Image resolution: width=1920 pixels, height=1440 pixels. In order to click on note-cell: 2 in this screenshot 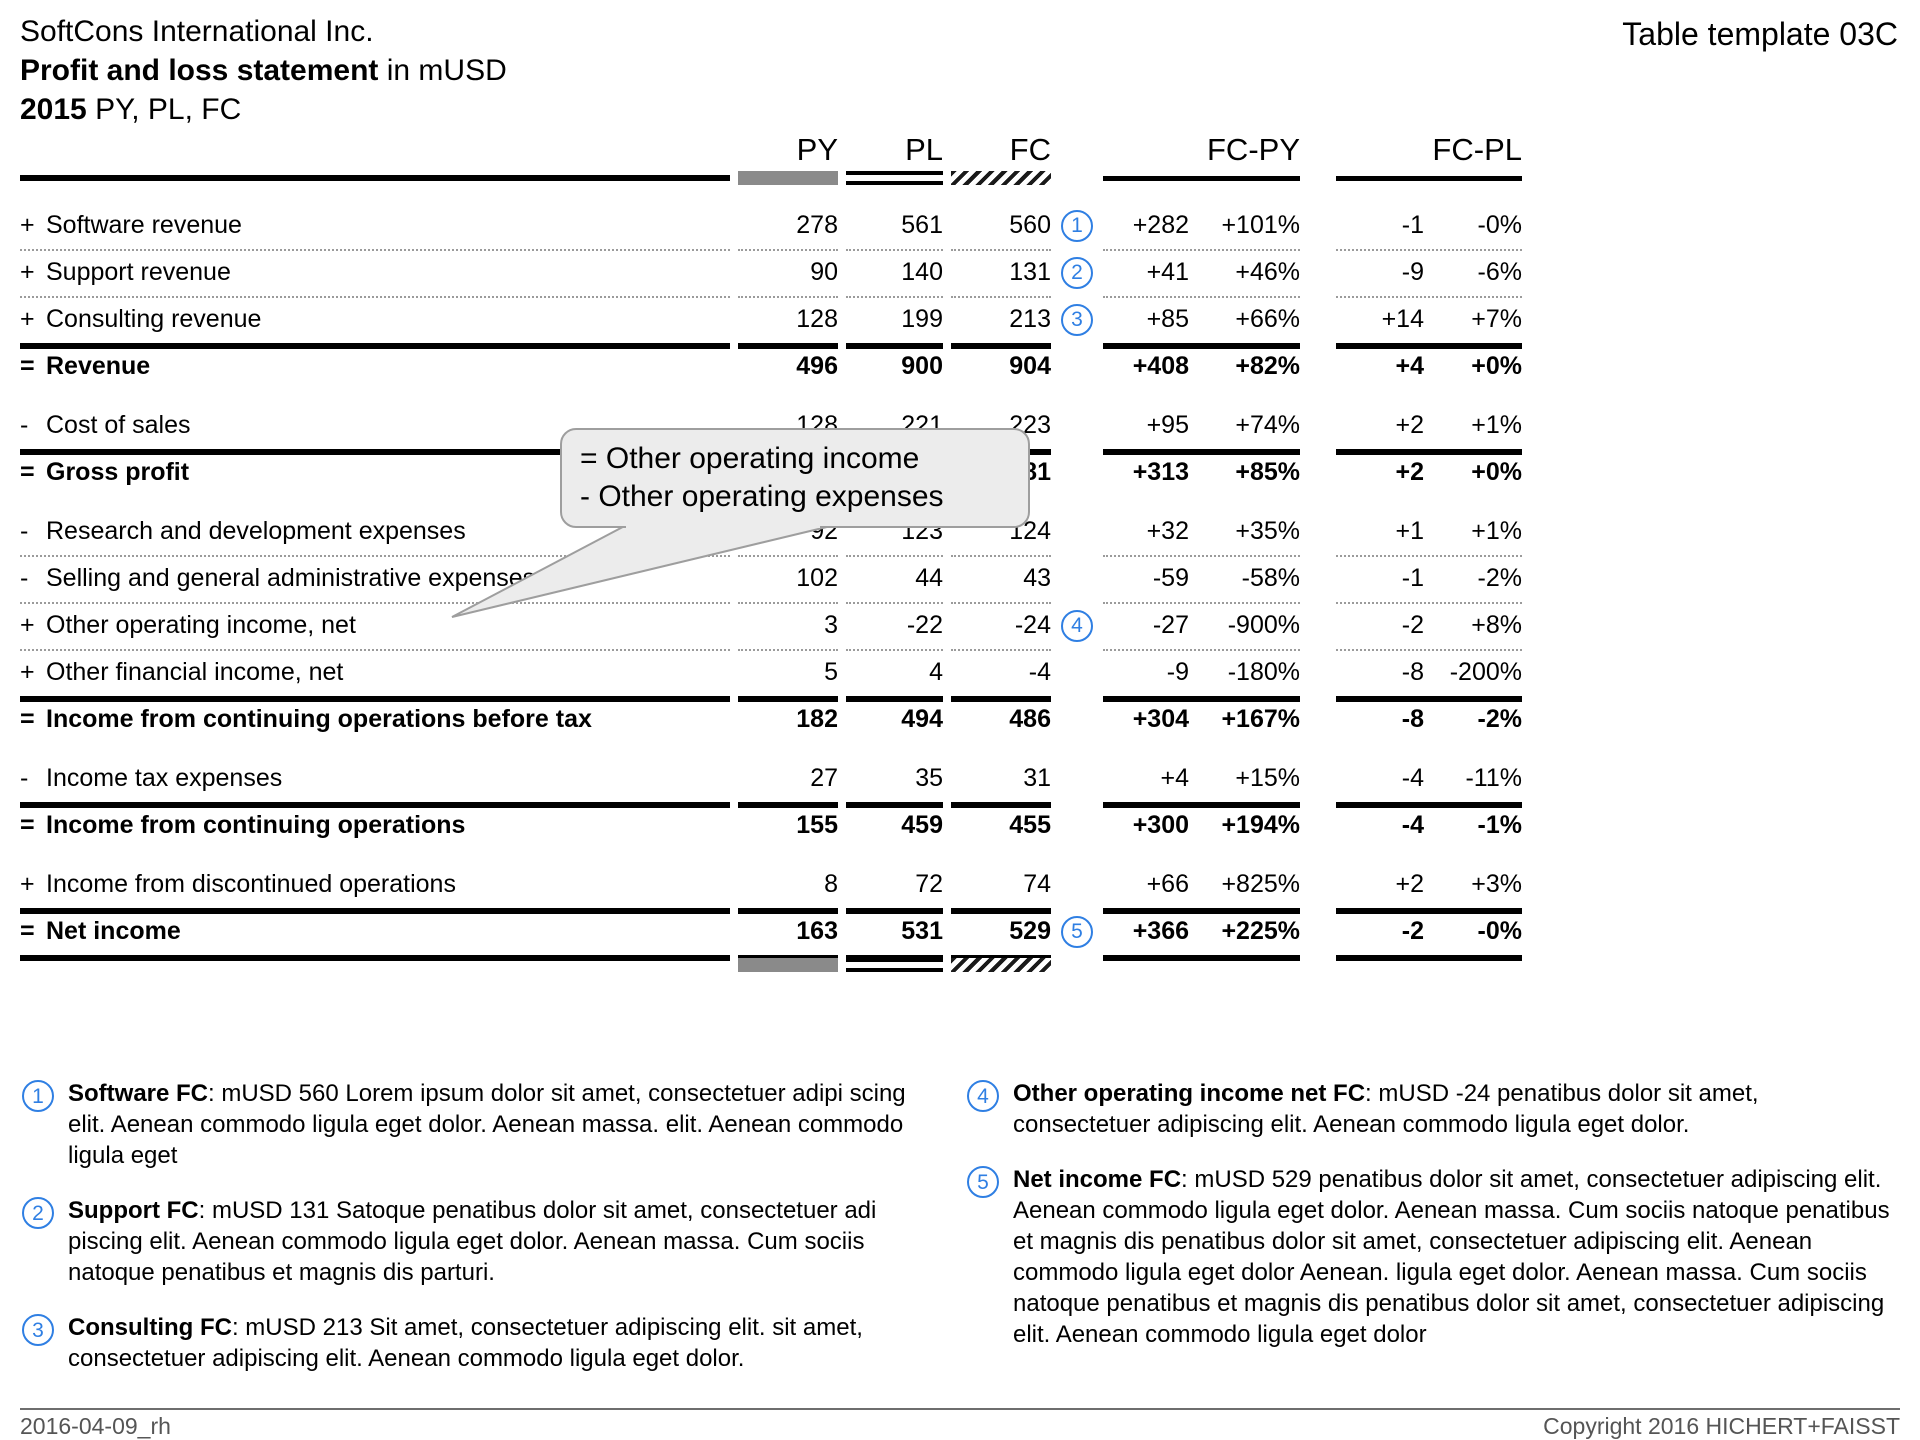, I will do `click(1077, 272)`.